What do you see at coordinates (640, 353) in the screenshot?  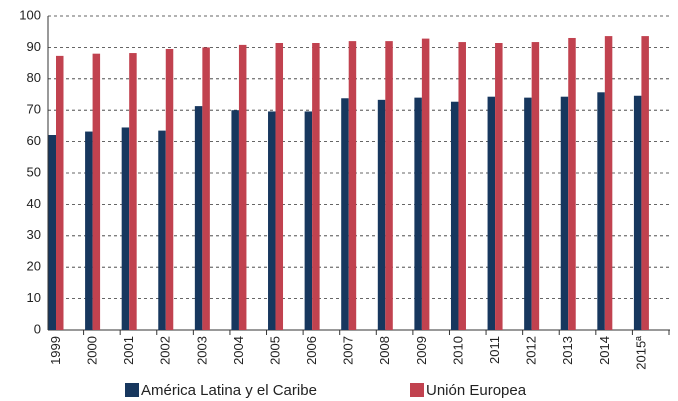 I see `x-tick-label: 2015ª` at bounding box center [640, 353].